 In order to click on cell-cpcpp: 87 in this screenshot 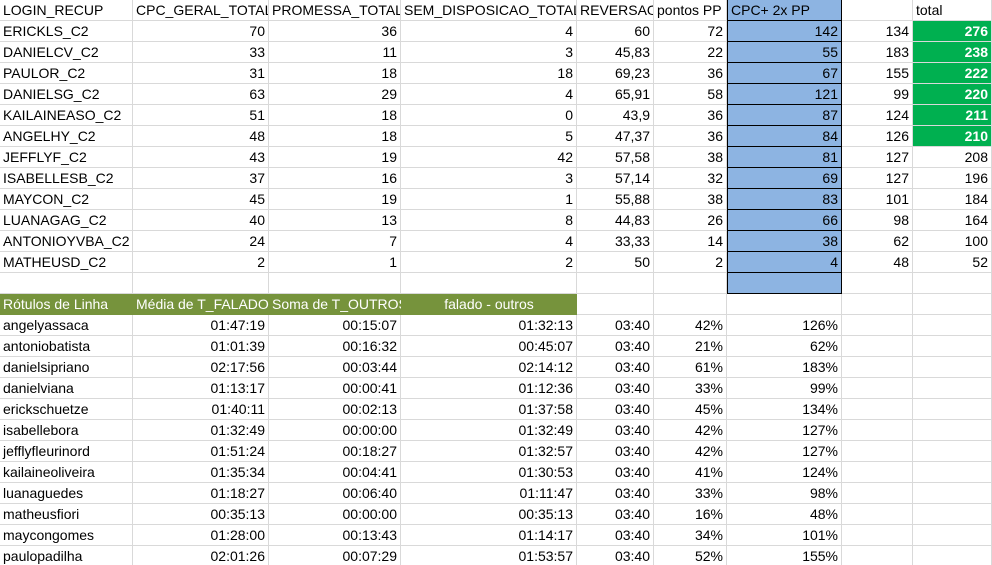, I will do `click(784, 115)`.